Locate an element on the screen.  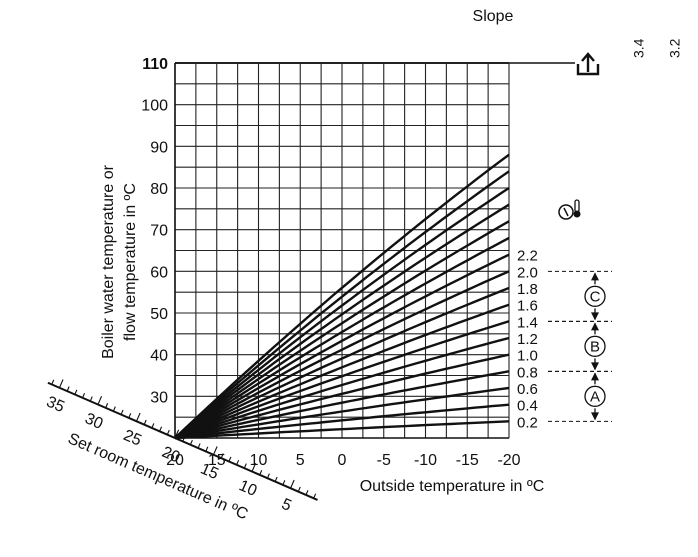
room-tick-label: 25 is located at coordinates (132, 438).